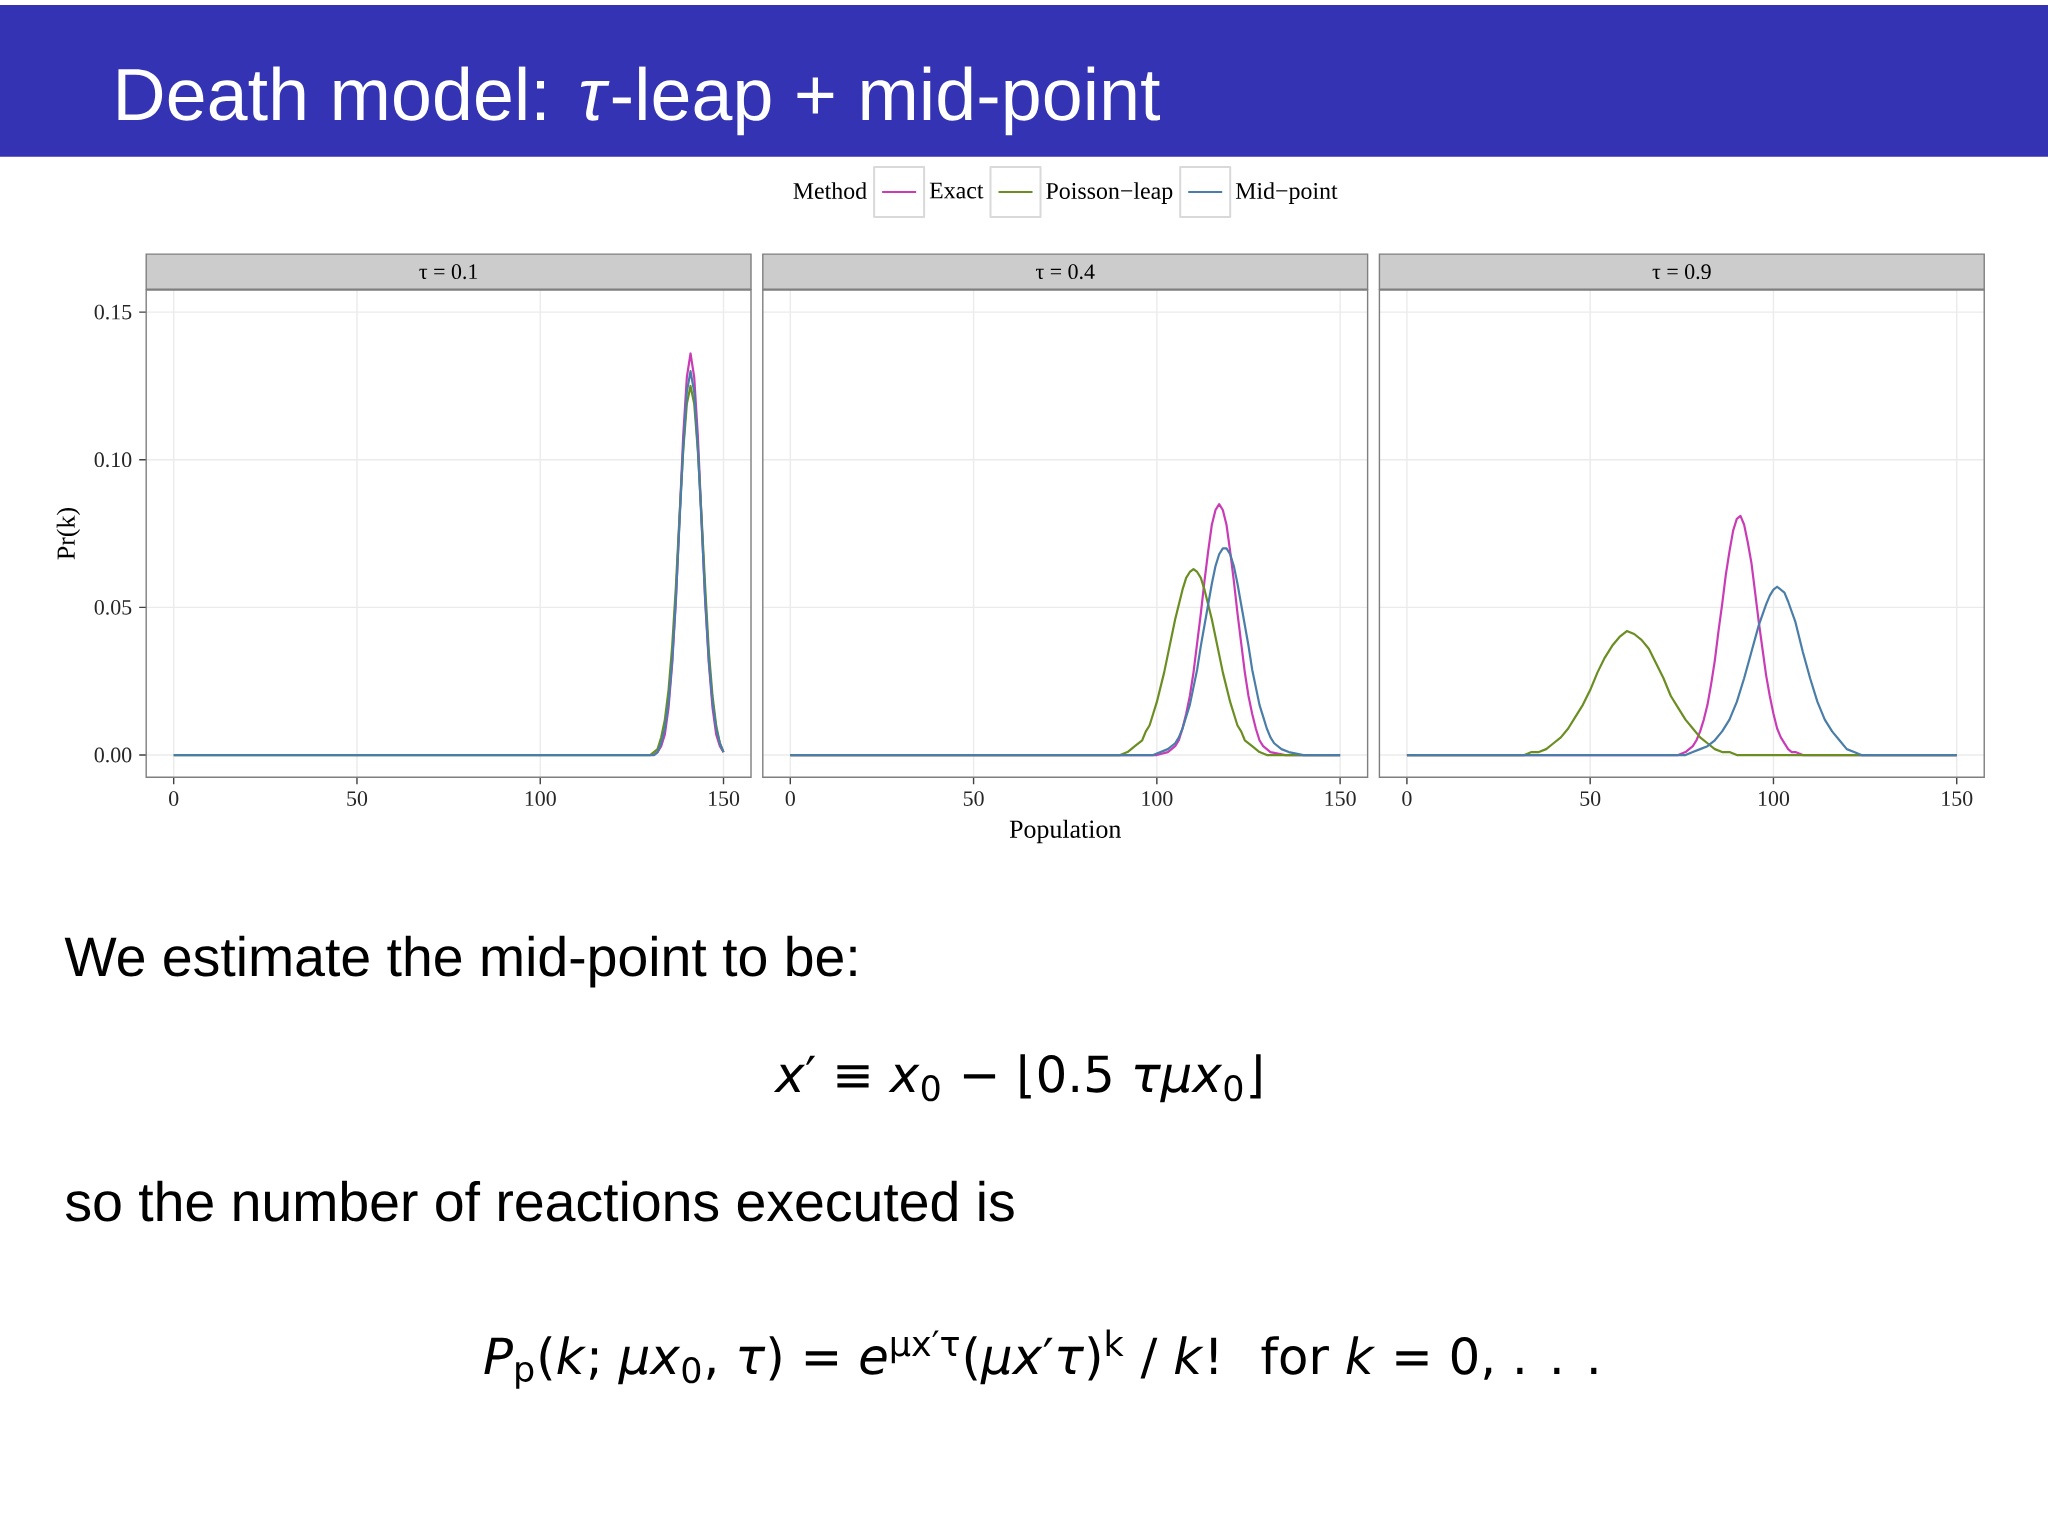 The width and height of the screenshot is (2048, 1536). I want to click on y-tick-label: 0.00, so click(113, 755).